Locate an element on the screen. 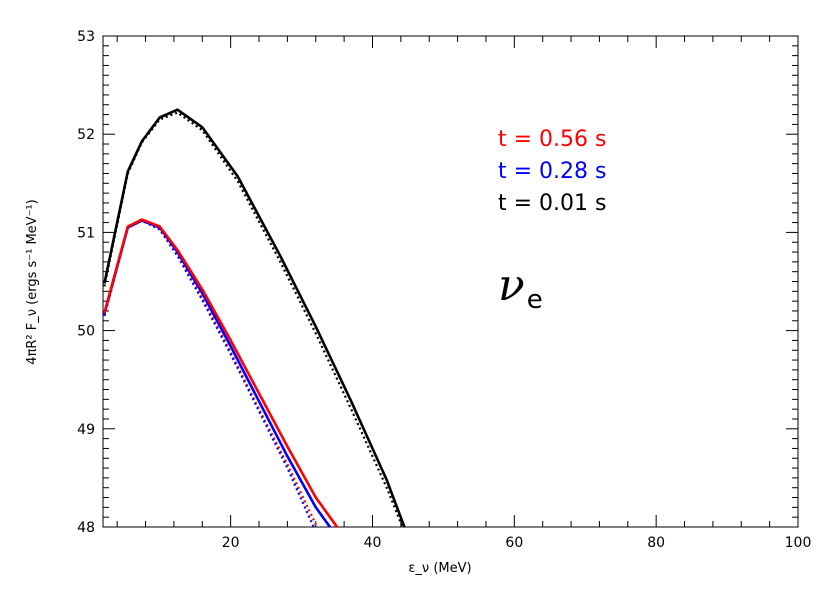 This screenshot has height=593, width=830. neutrino-annotation: νe is located at coordinates (520, 287).